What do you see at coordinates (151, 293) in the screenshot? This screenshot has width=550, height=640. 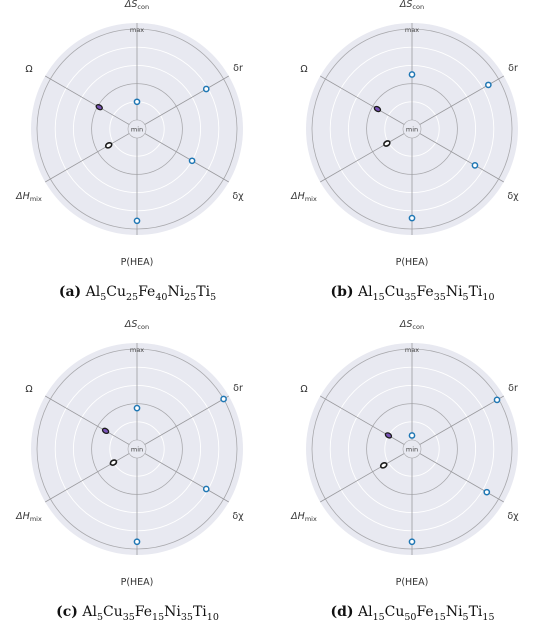 I see `caption-formula: Al5Cu25Fe40Ni25Ti5` at bounding box center [151, 293].